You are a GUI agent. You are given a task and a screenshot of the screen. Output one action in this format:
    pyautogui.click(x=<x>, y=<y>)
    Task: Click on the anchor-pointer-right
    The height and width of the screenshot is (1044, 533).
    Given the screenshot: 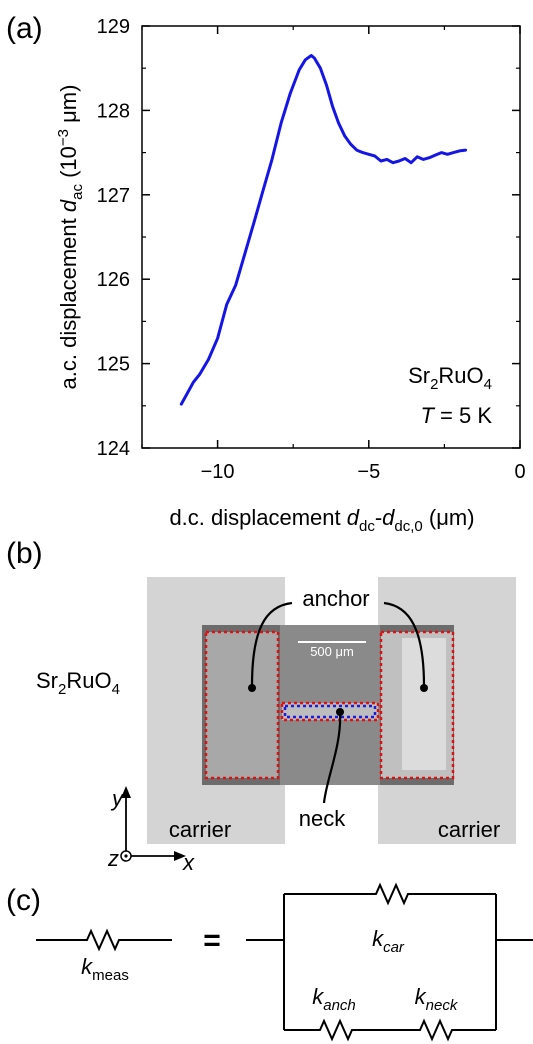 What is the action you would take?
    pyautogui.click(x=404, y=644)
    